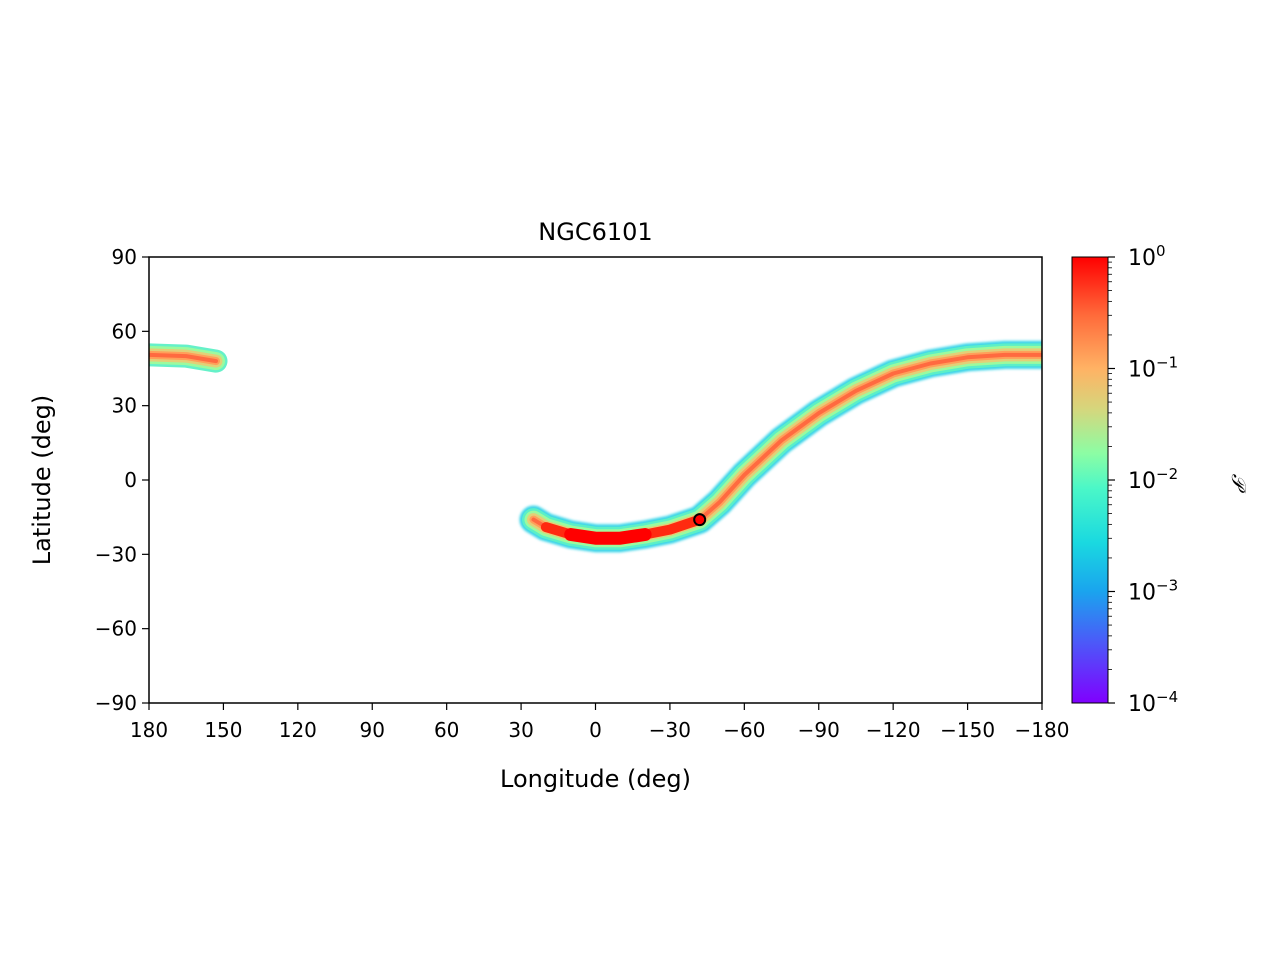 This screenshot has height=960, width=1280. What do you see at coordinates (124, 257) in the screenshot?
I see `y-tick-label: 90` at bounding box center [124, 257].